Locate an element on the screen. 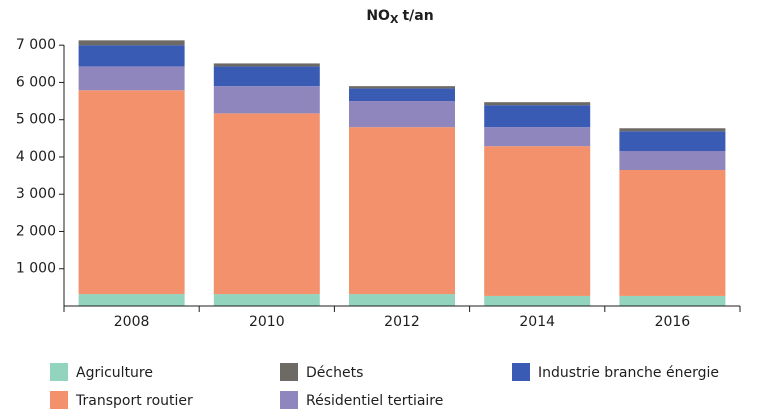  y-tick-label: 5 000 is located at coordinates (36, 120).